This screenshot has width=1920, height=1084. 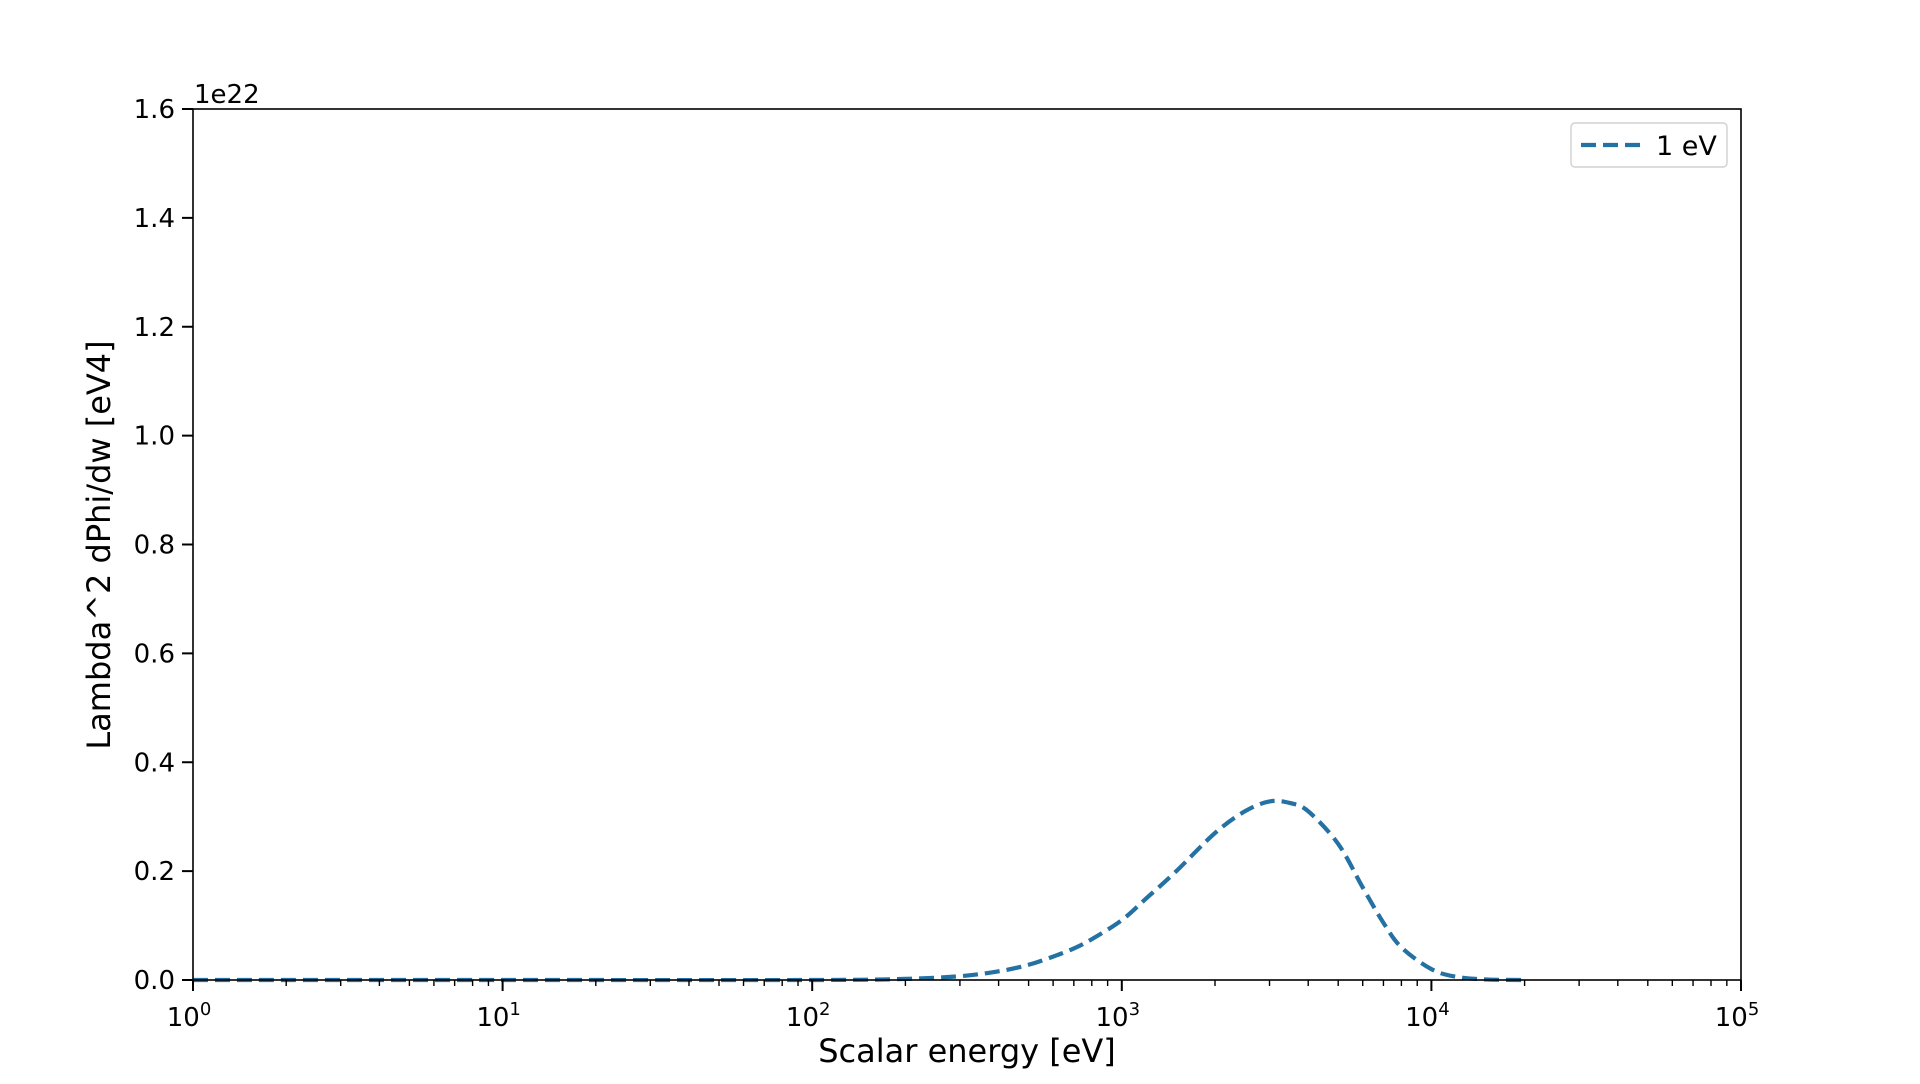 What do you see at coordinates (1118, 1016) in the screenshot?
I see `x-tick-label: 10³` at bounding box center [1118, 1016].